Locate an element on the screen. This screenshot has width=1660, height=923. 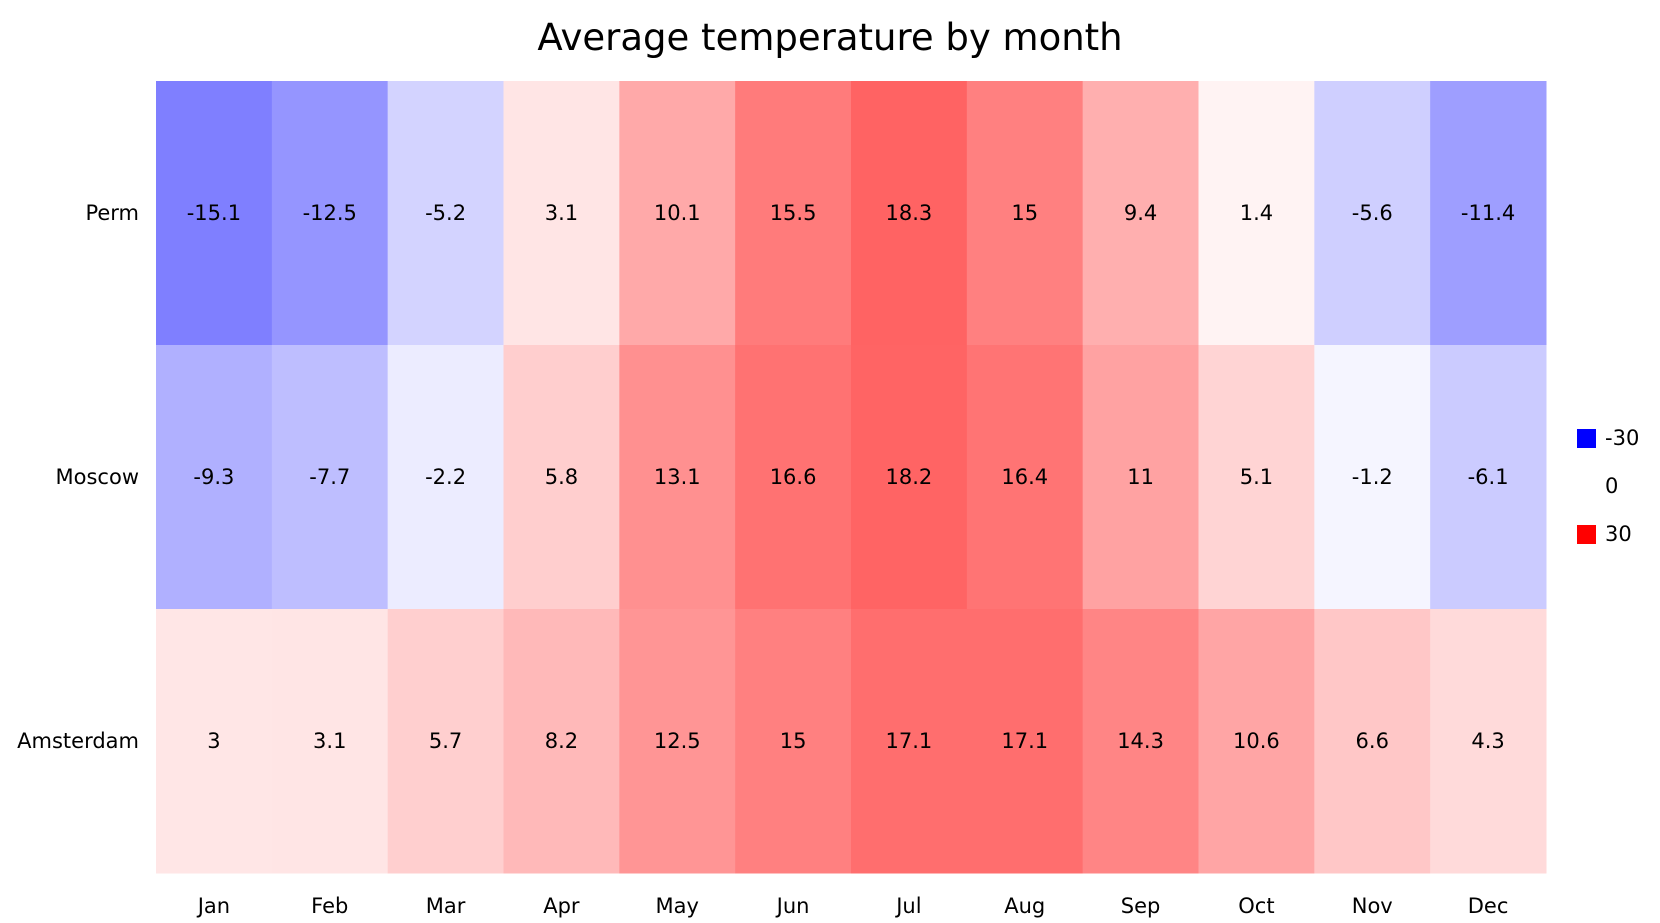
cell-value-label: 5.7 is located at coordinates (445, 741).